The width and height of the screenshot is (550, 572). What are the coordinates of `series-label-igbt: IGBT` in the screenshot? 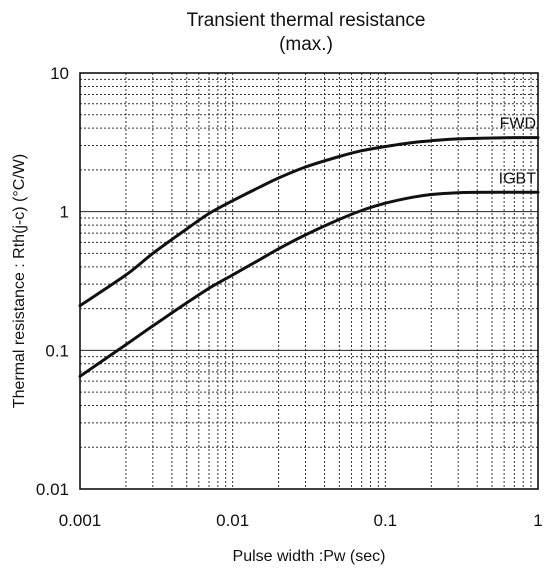 It's located at (518, 178).